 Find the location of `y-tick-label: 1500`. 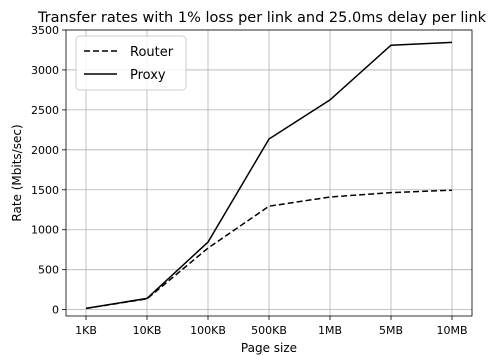

y-tick-label: 1500 is located at coordinates (45, 190).